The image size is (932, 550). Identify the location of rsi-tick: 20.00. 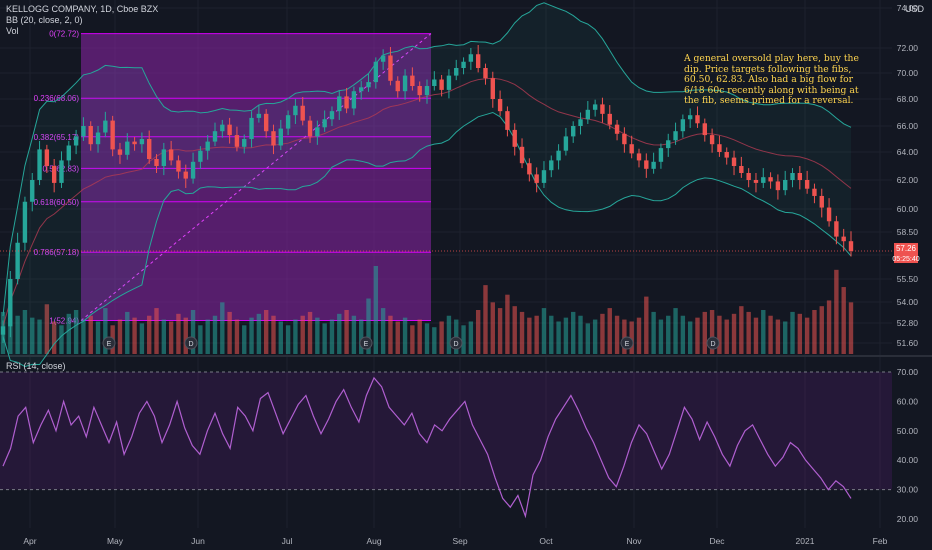
(908, 519).